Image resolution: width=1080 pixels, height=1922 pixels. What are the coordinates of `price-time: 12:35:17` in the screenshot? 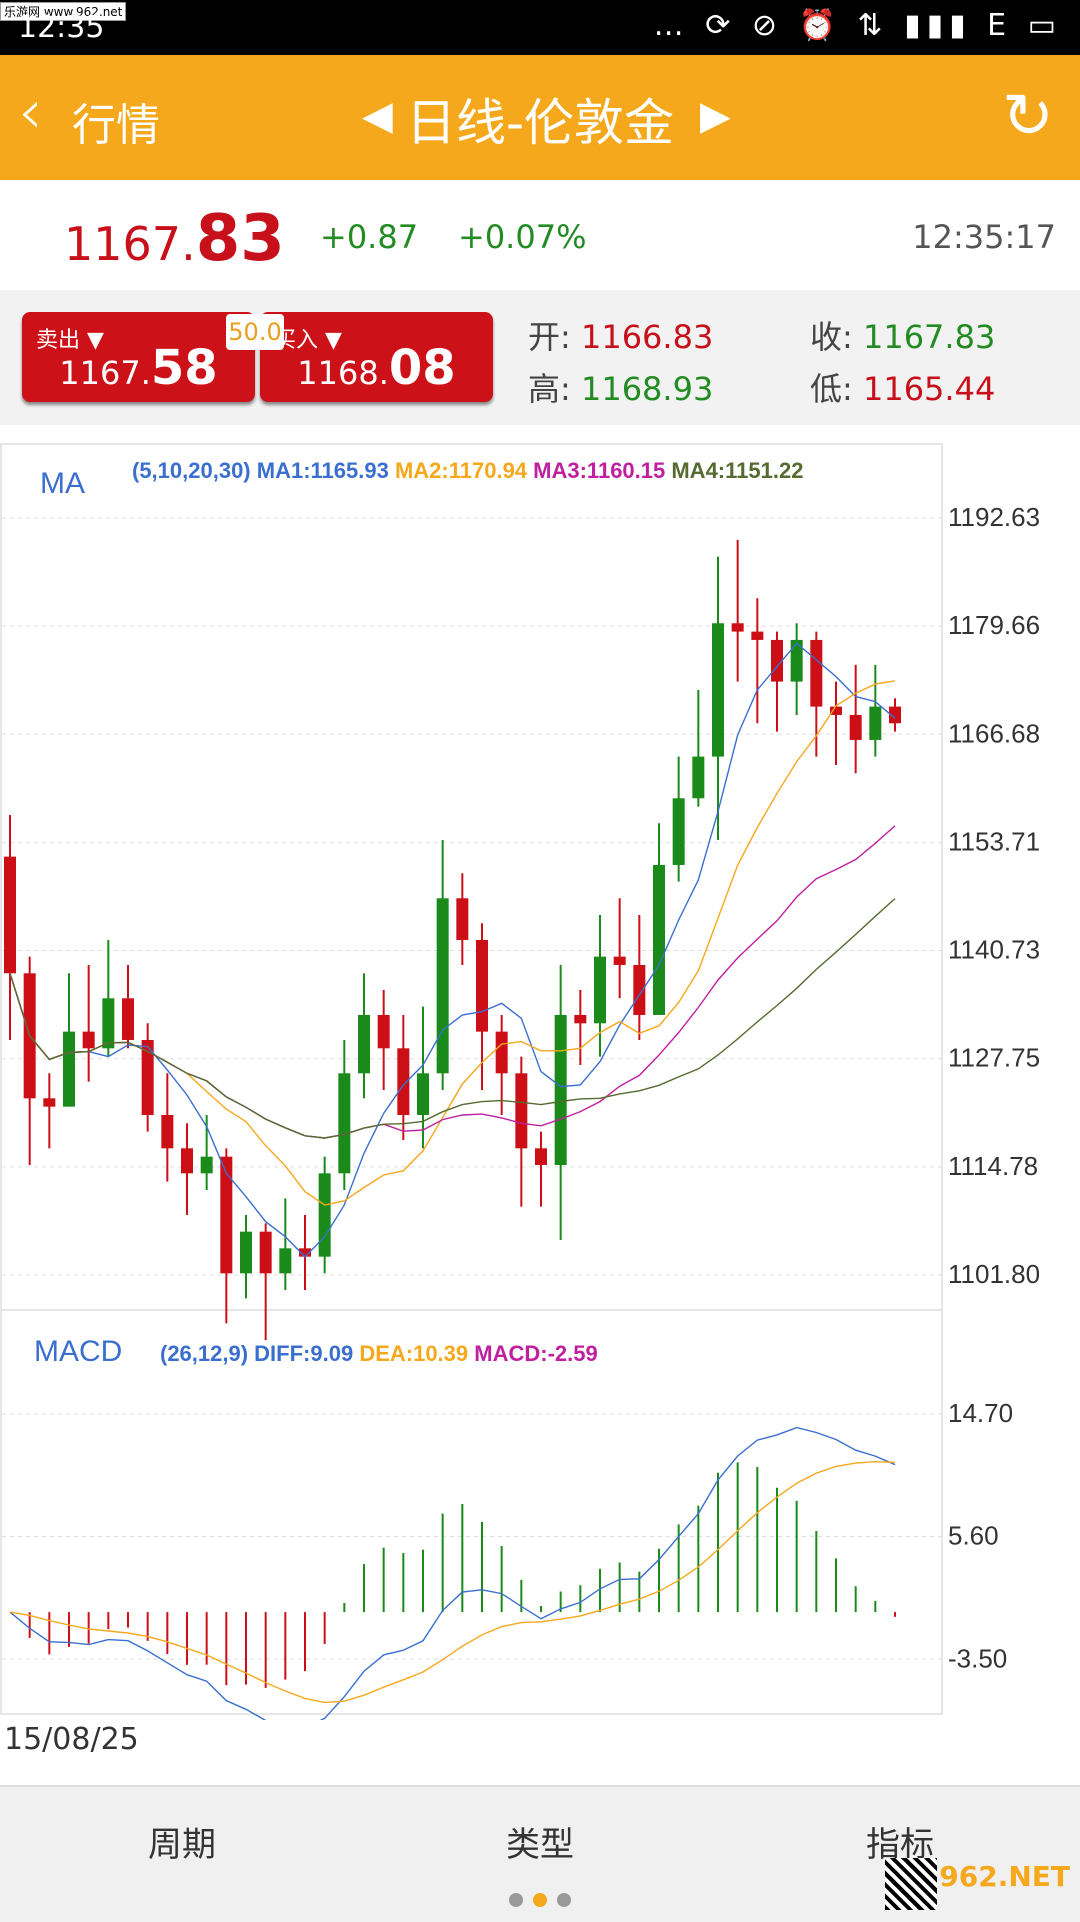 It's located at (984, 237).